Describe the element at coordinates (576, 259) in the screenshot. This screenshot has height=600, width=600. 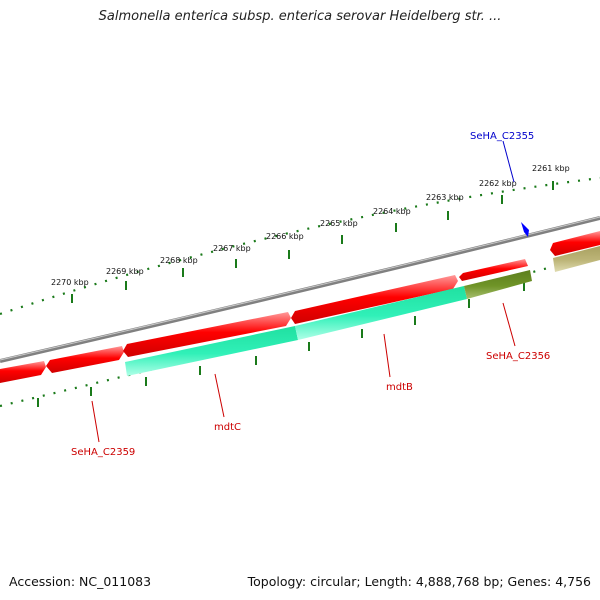
I see `gene-SeHA_C2355-bar` at that location.